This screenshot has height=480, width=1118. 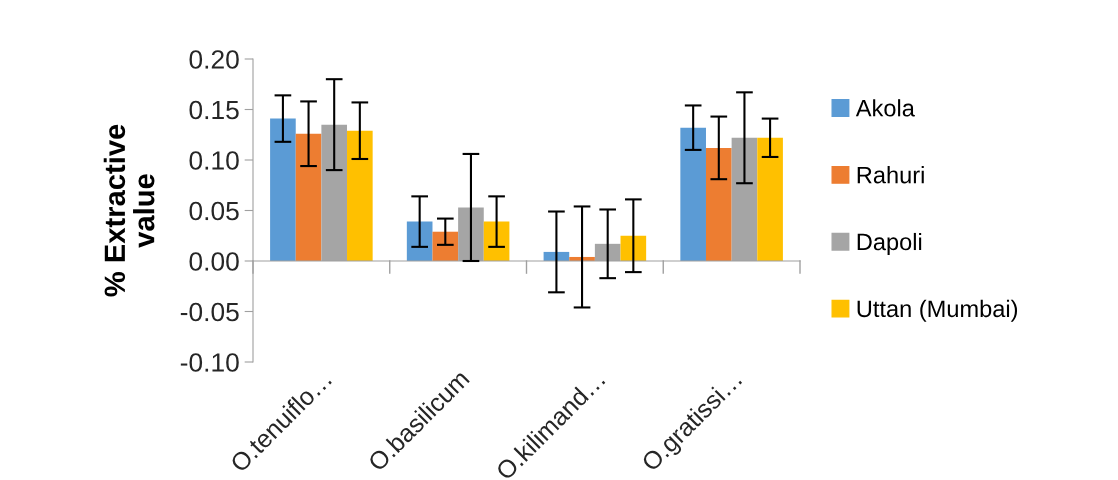 What do you see at coordinates (214, 110) in the screenshot?
I see `y-tick-label: 0.15` at bounding box center [214, 110].